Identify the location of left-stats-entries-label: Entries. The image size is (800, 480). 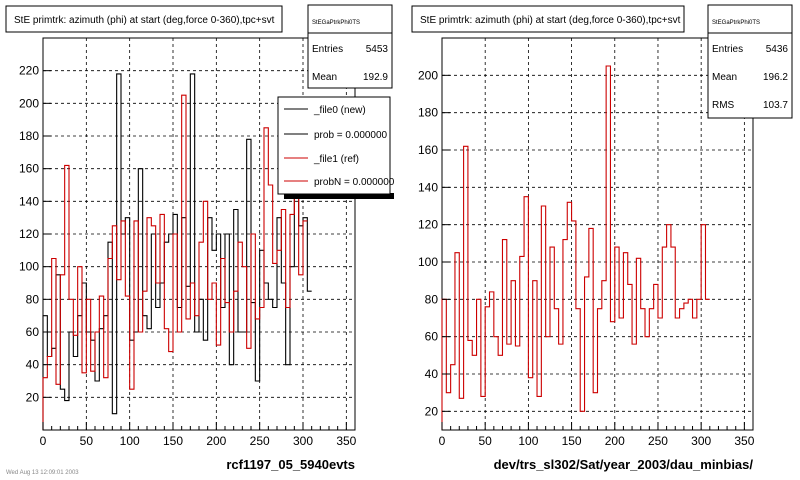
(327, 49).